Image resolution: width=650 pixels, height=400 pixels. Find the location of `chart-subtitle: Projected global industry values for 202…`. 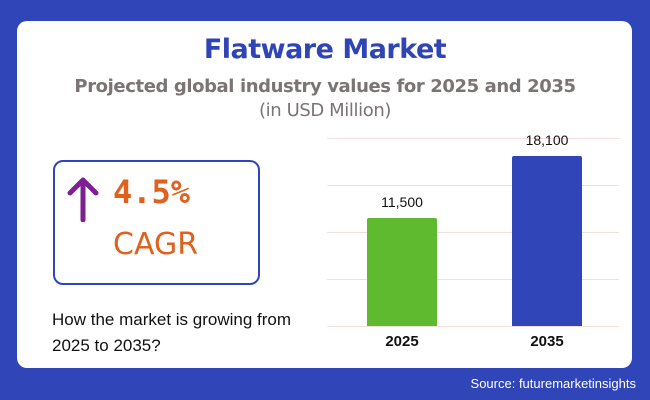

chart-subtitle: Projected global industry values for 202… is located at coordinates (325, 86).